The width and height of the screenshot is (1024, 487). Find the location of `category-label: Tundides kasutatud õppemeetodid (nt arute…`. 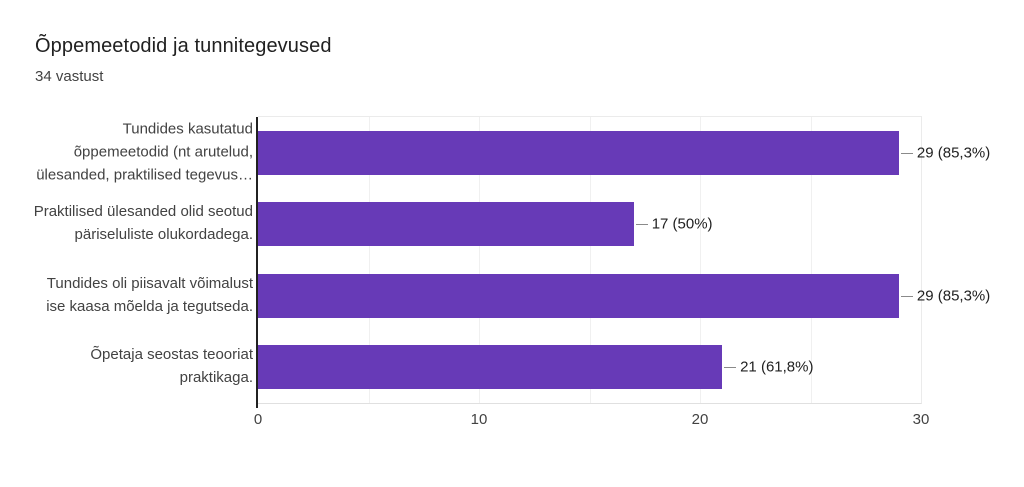

category-label: Tundides kasutatud õppemeetodid (nt arute… is located at coordinates (144, 152).